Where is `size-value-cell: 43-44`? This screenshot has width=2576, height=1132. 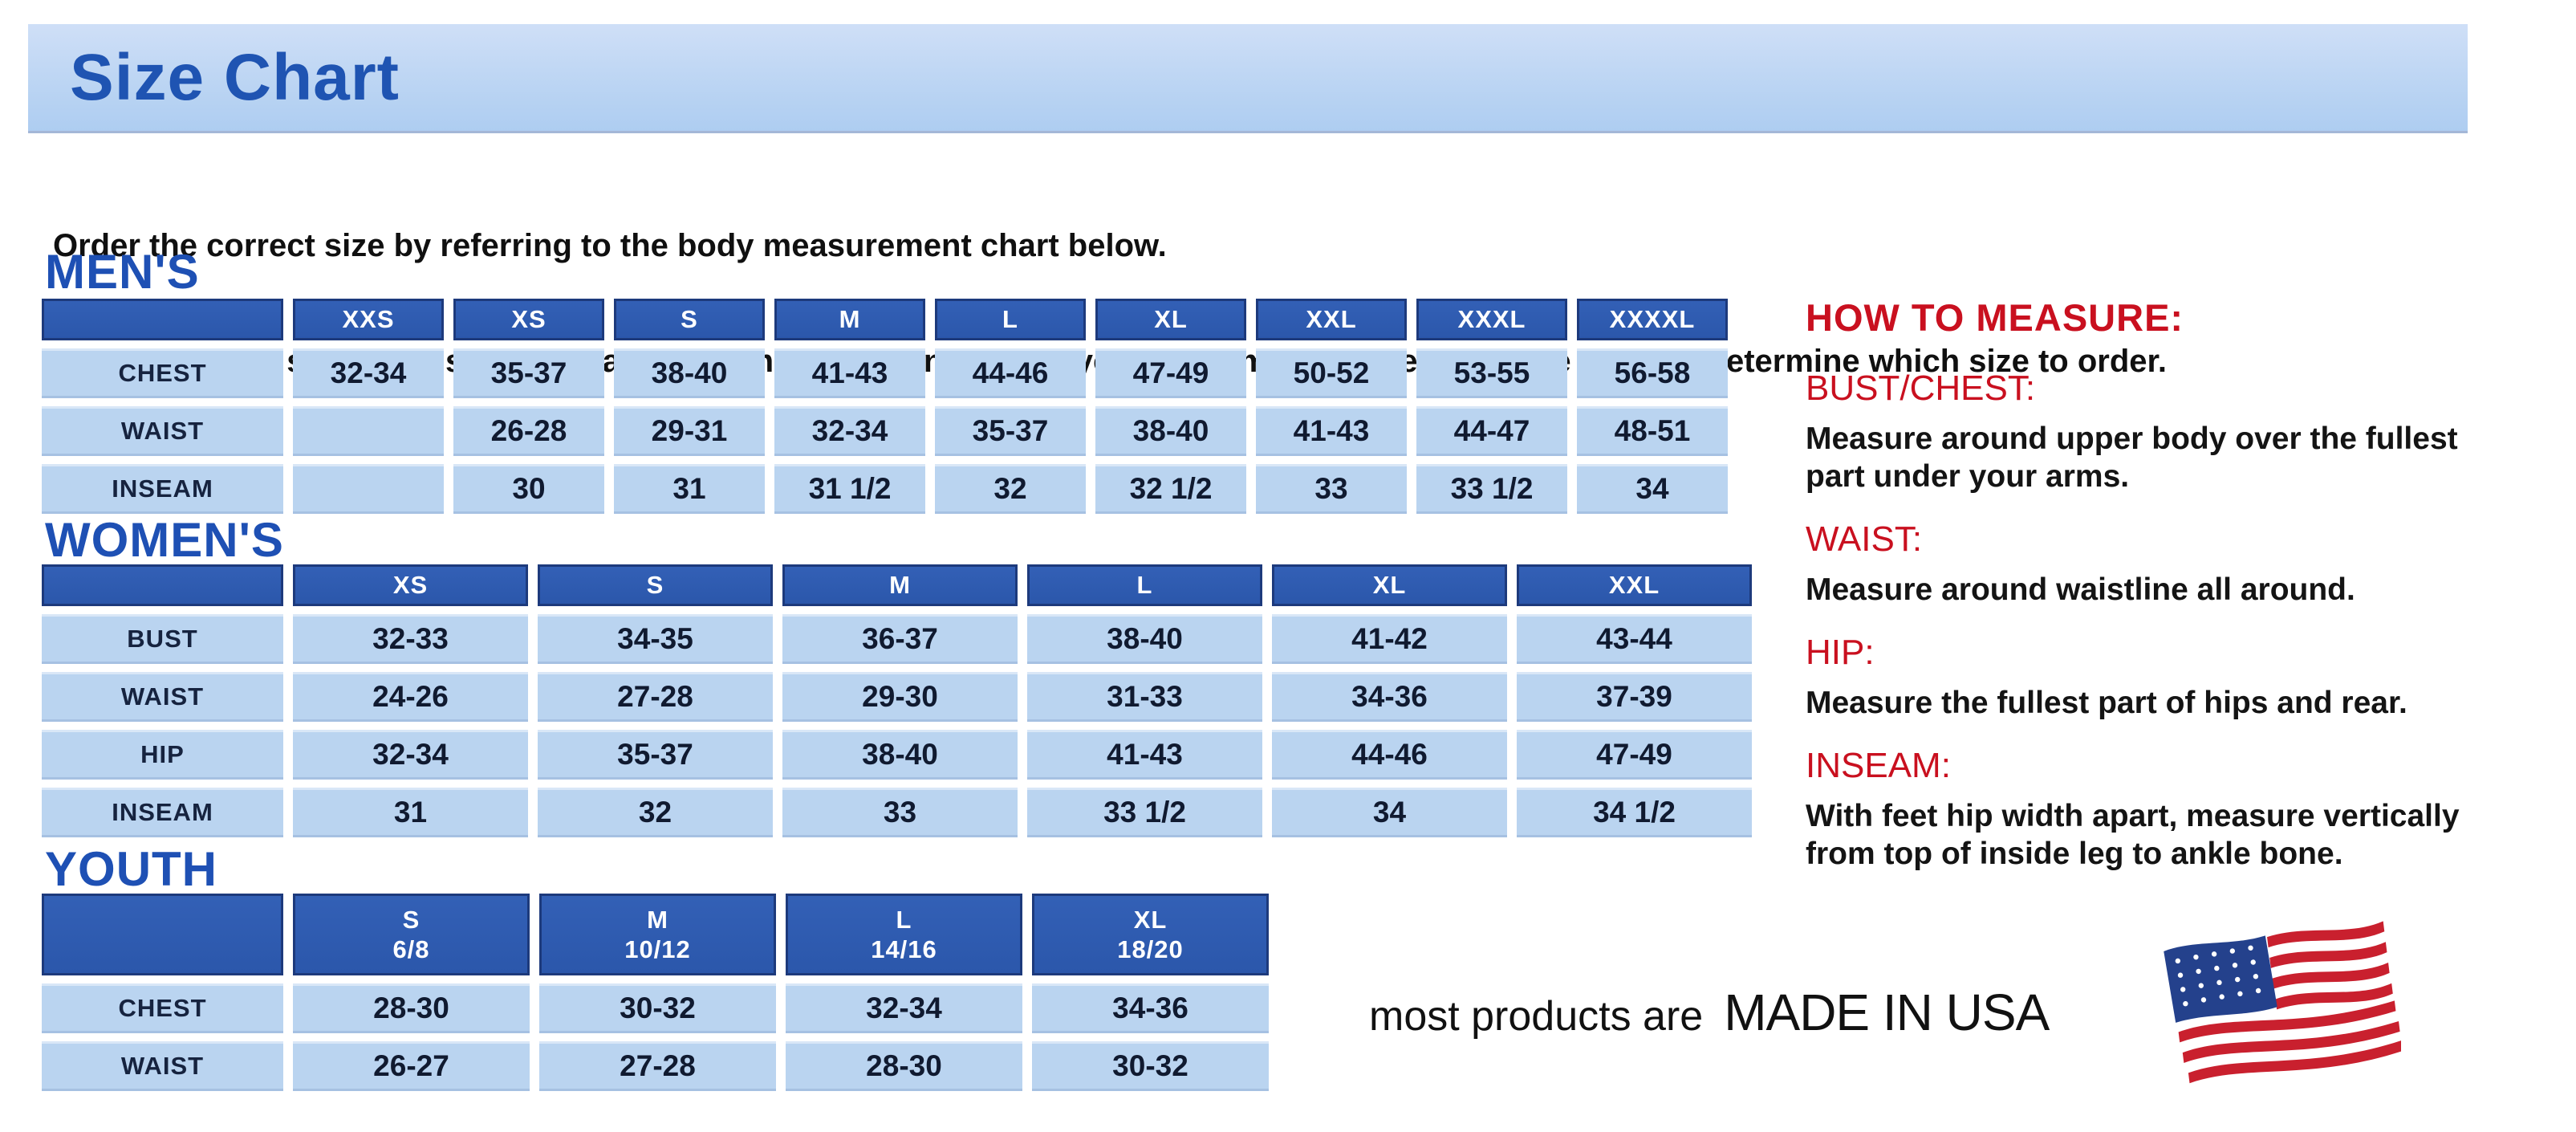 size-value-cell: 43-44 is located at coordinates (1635, 639).